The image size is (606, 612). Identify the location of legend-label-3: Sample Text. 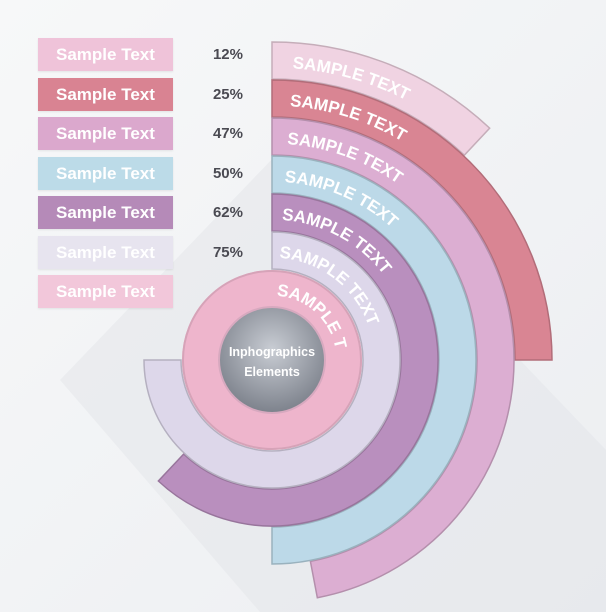
(105, 133).